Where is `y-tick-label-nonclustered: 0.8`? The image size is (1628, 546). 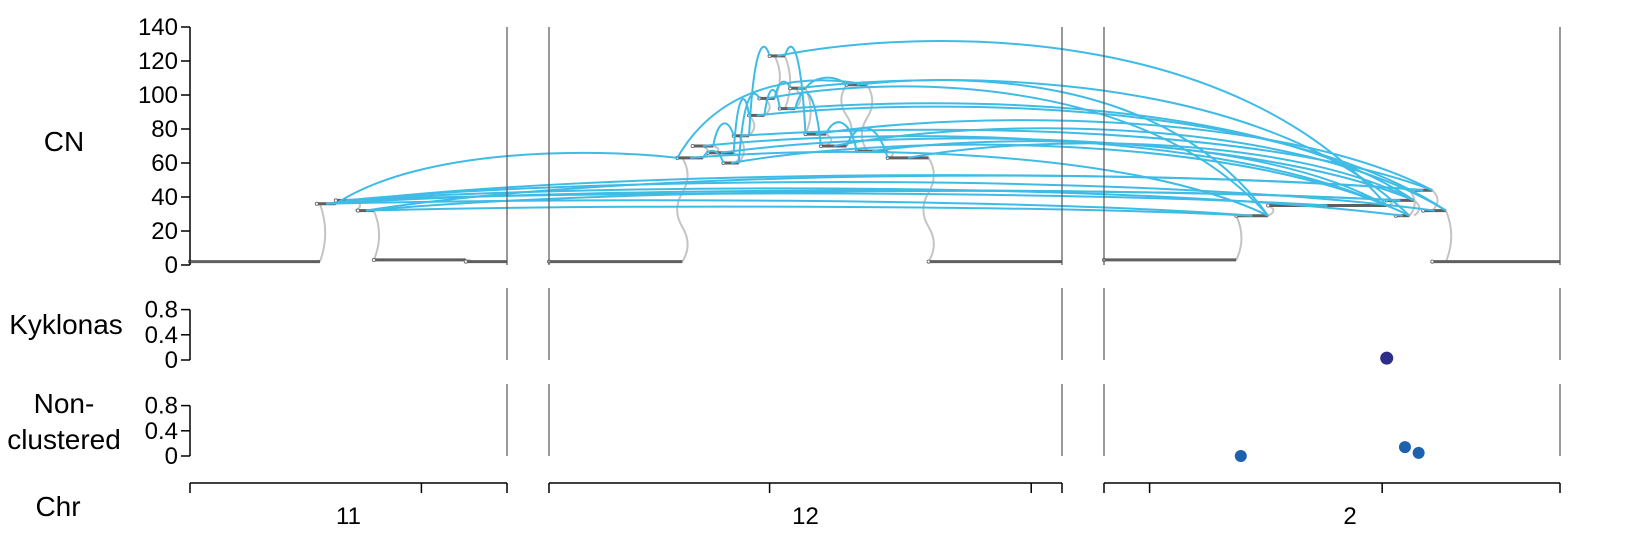 y-tick-label-nonclustered: 0.8 is located at coordinates (161, 406).